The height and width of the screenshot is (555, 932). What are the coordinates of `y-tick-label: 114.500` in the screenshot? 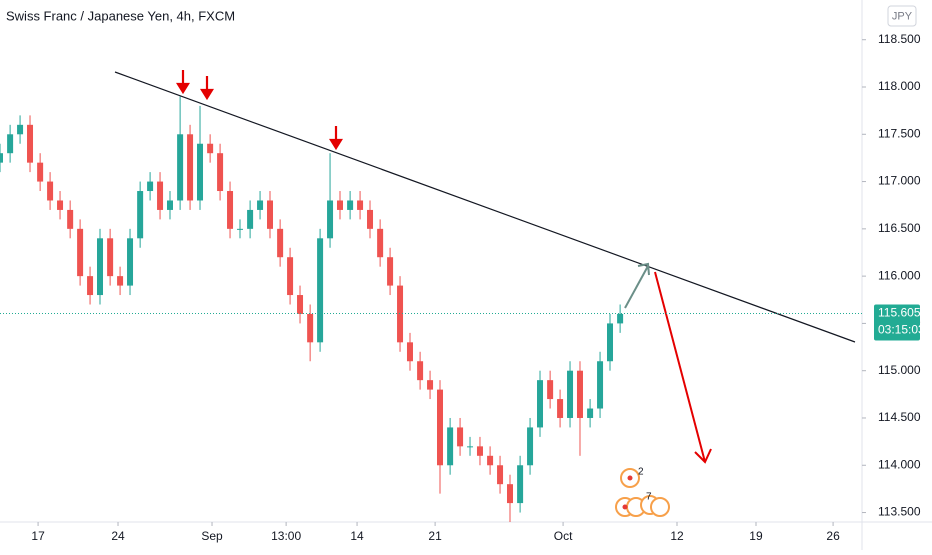 It's located at (899, 417).